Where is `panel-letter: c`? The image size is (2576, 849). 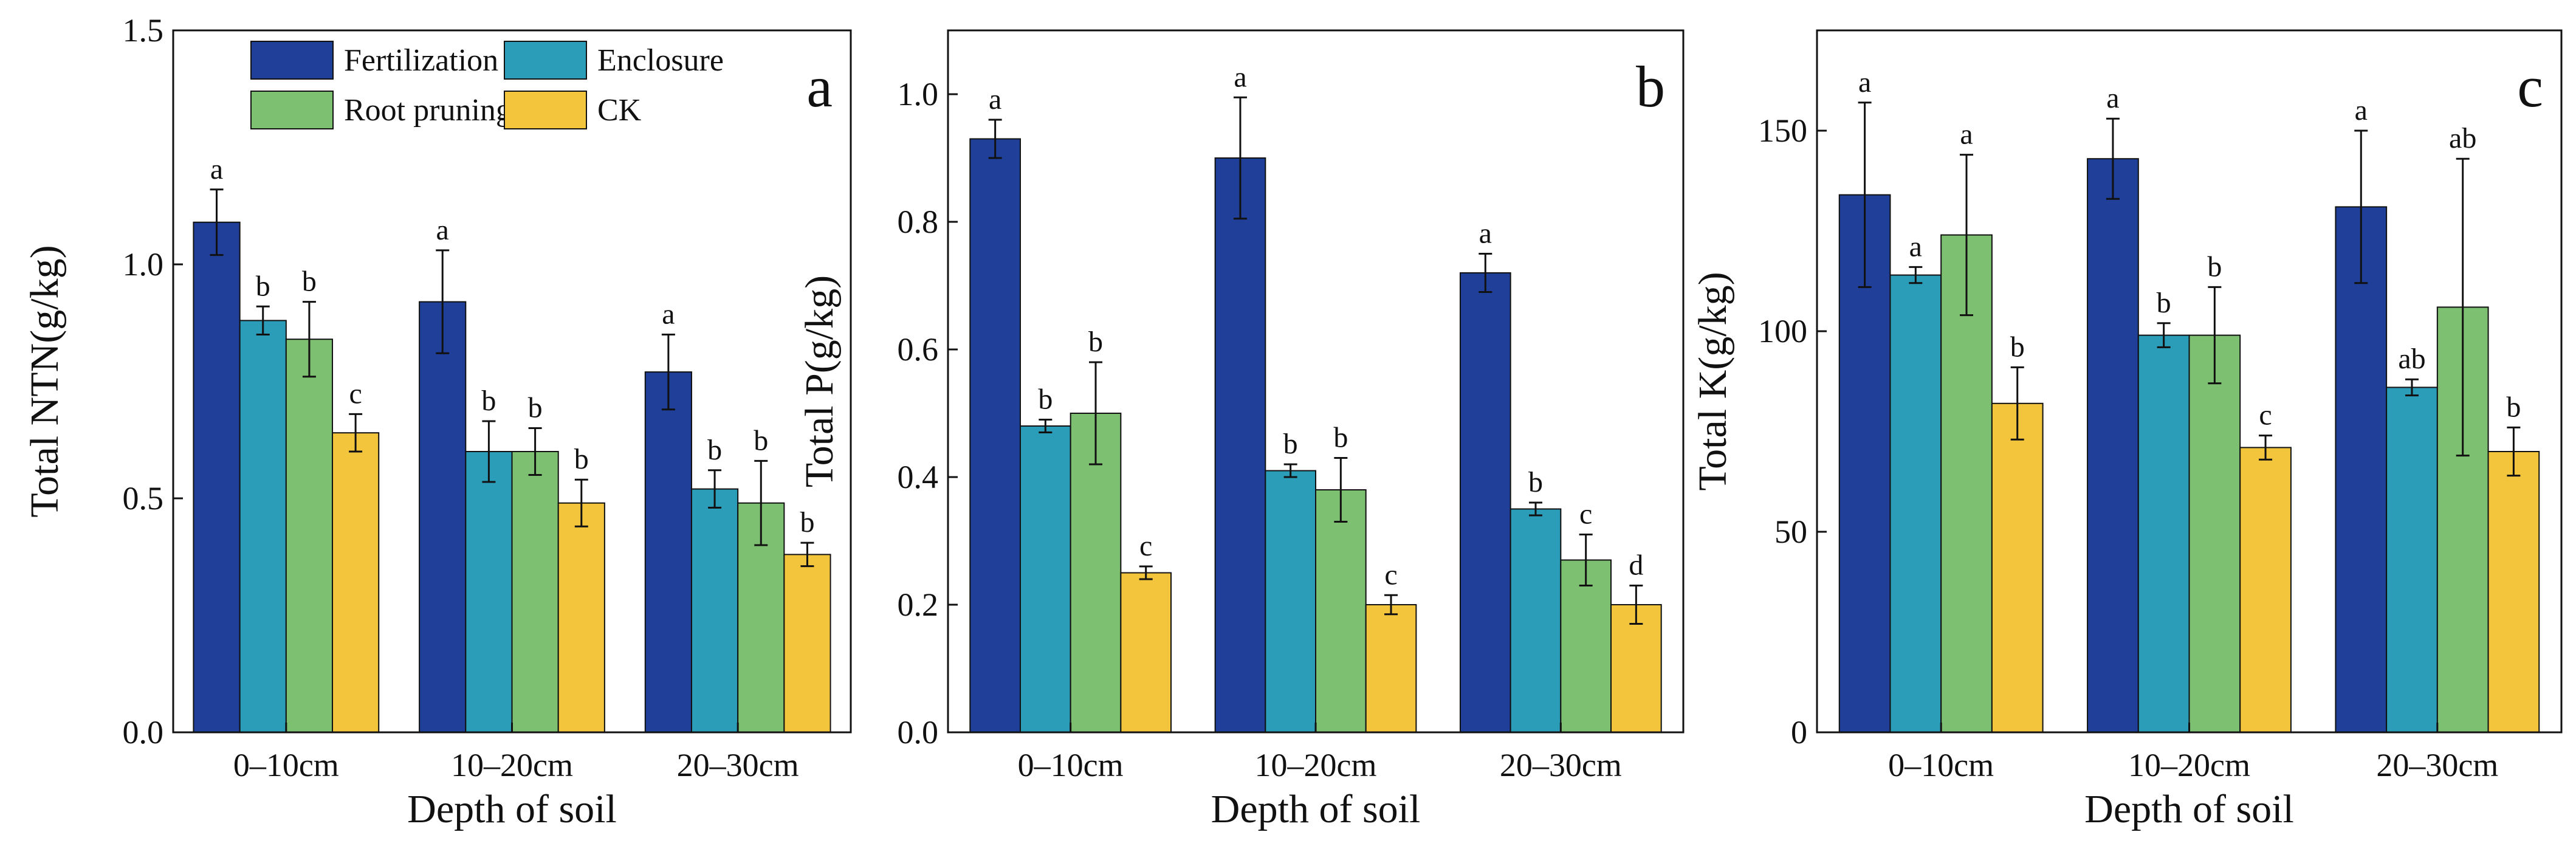 panel-letter: c is located at coordinates (2530, 86).